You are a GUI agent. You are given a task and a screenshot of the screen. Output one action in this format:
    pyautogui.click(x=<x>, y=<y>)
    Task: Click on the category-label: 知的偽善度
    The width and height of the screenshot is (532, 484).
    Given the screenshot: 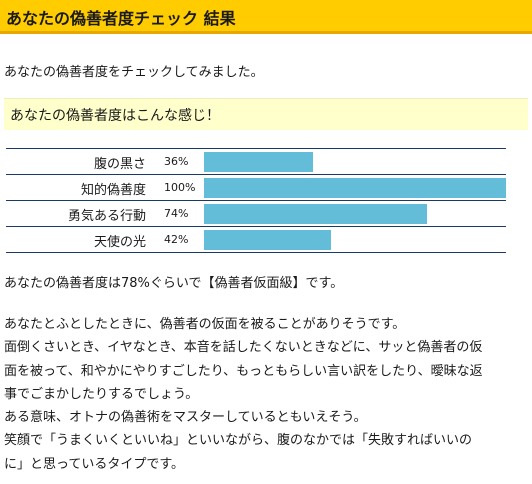 What is the action you would take?
    pyautogui.click(x=113, y=190)
    